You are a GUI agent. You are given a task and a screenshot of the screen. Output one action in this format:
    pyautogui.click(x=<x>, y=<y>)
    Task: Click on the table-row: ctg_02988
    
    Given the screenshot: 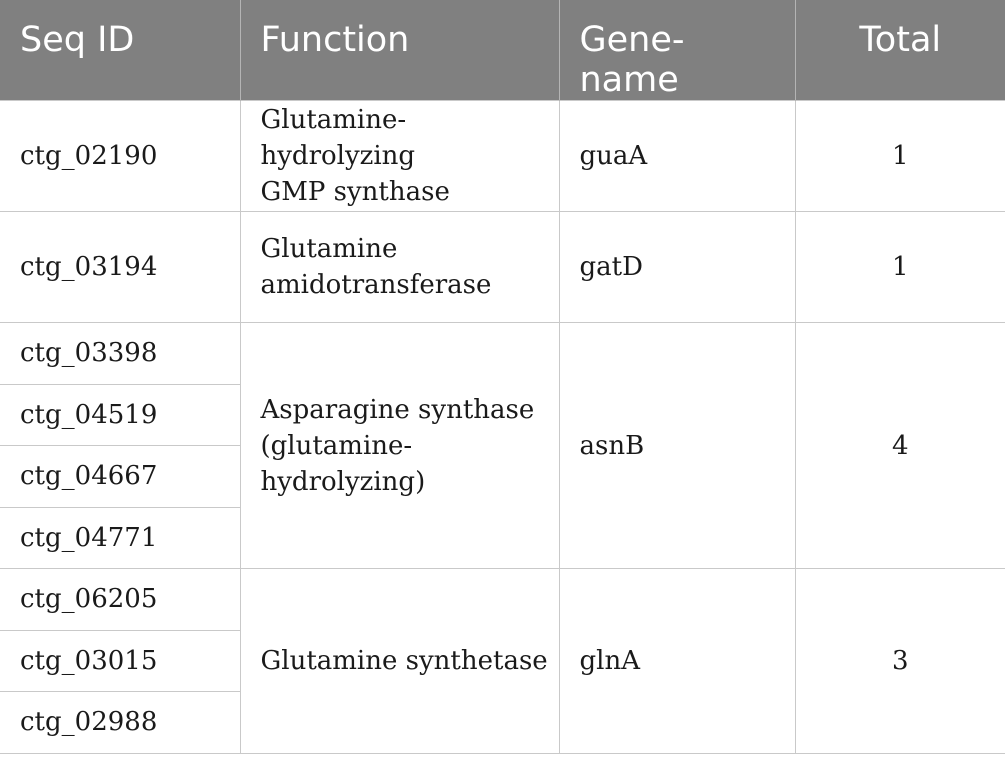 What is the action you would take?
    pyautogui.click(x=502, y=722)
    